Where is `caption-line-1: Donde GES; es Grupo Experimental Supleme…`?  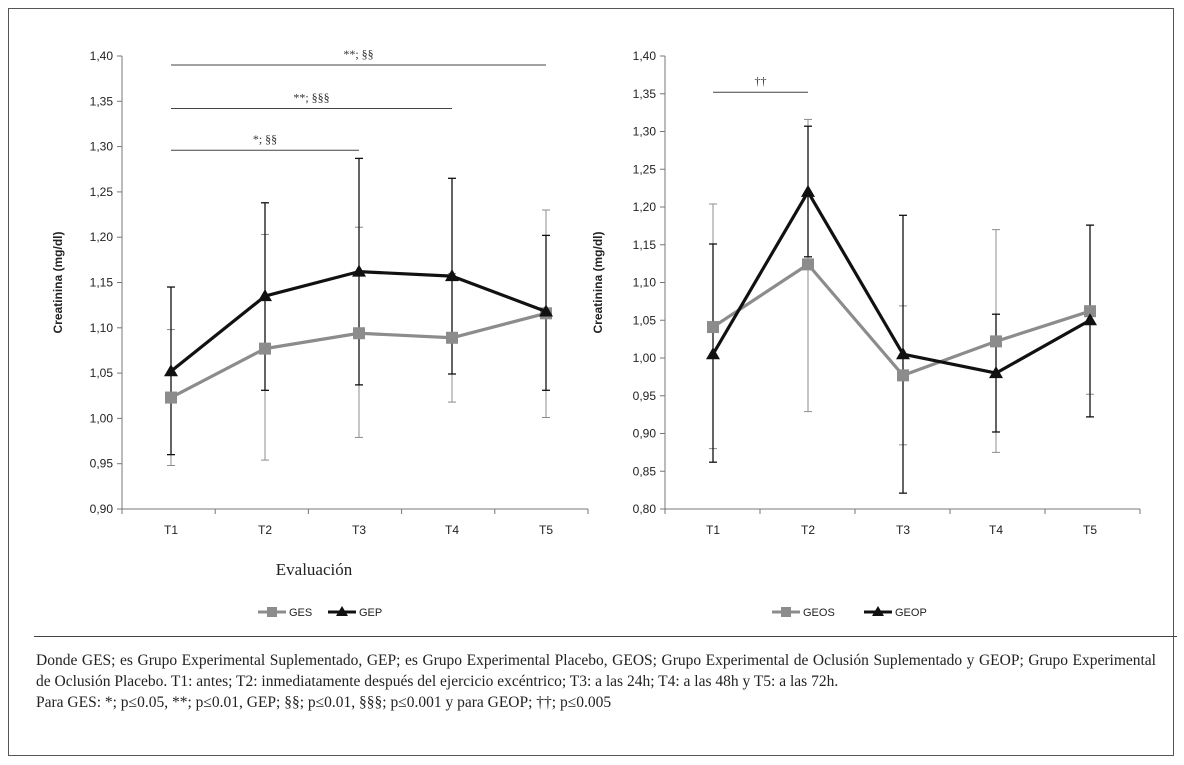 caption-line-1: Donde GES; es Grupo Experimental Supleme… is located at coordinates (596, 671).